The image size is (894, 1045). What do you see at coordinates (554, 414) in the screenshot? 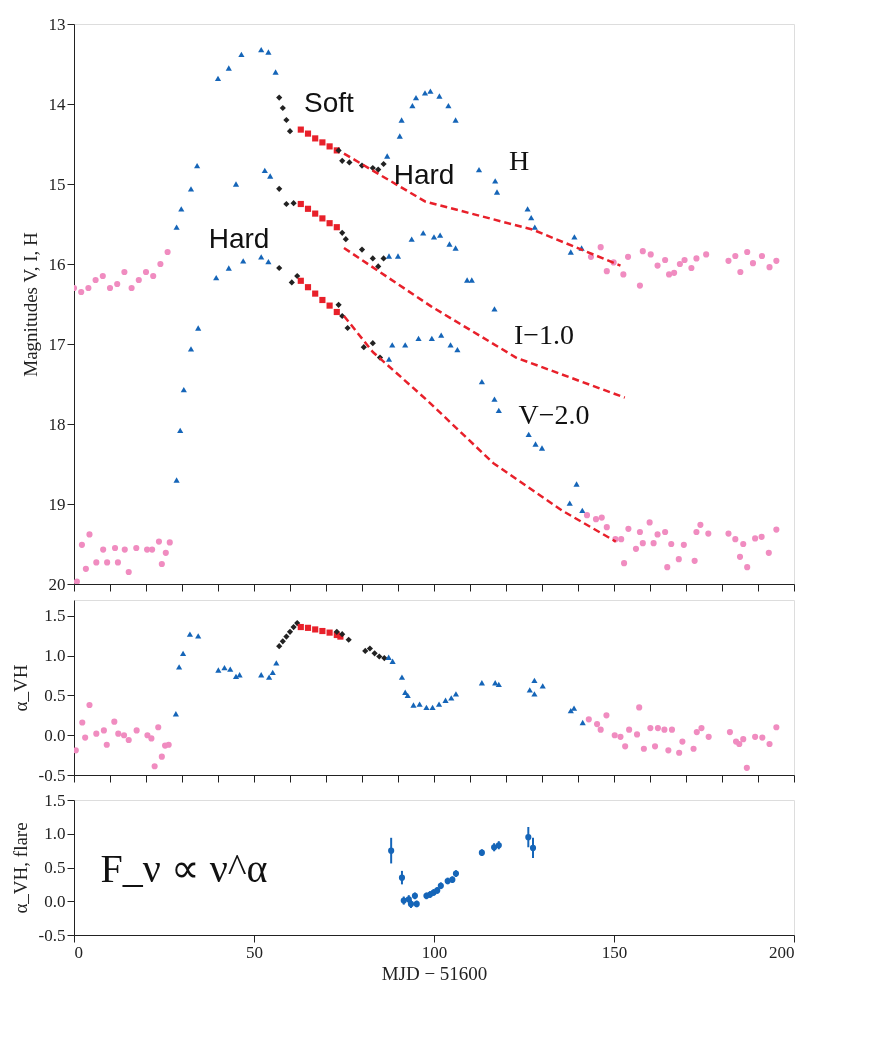
I see `annotation: V−2.0` at bounding box center [554, 414].